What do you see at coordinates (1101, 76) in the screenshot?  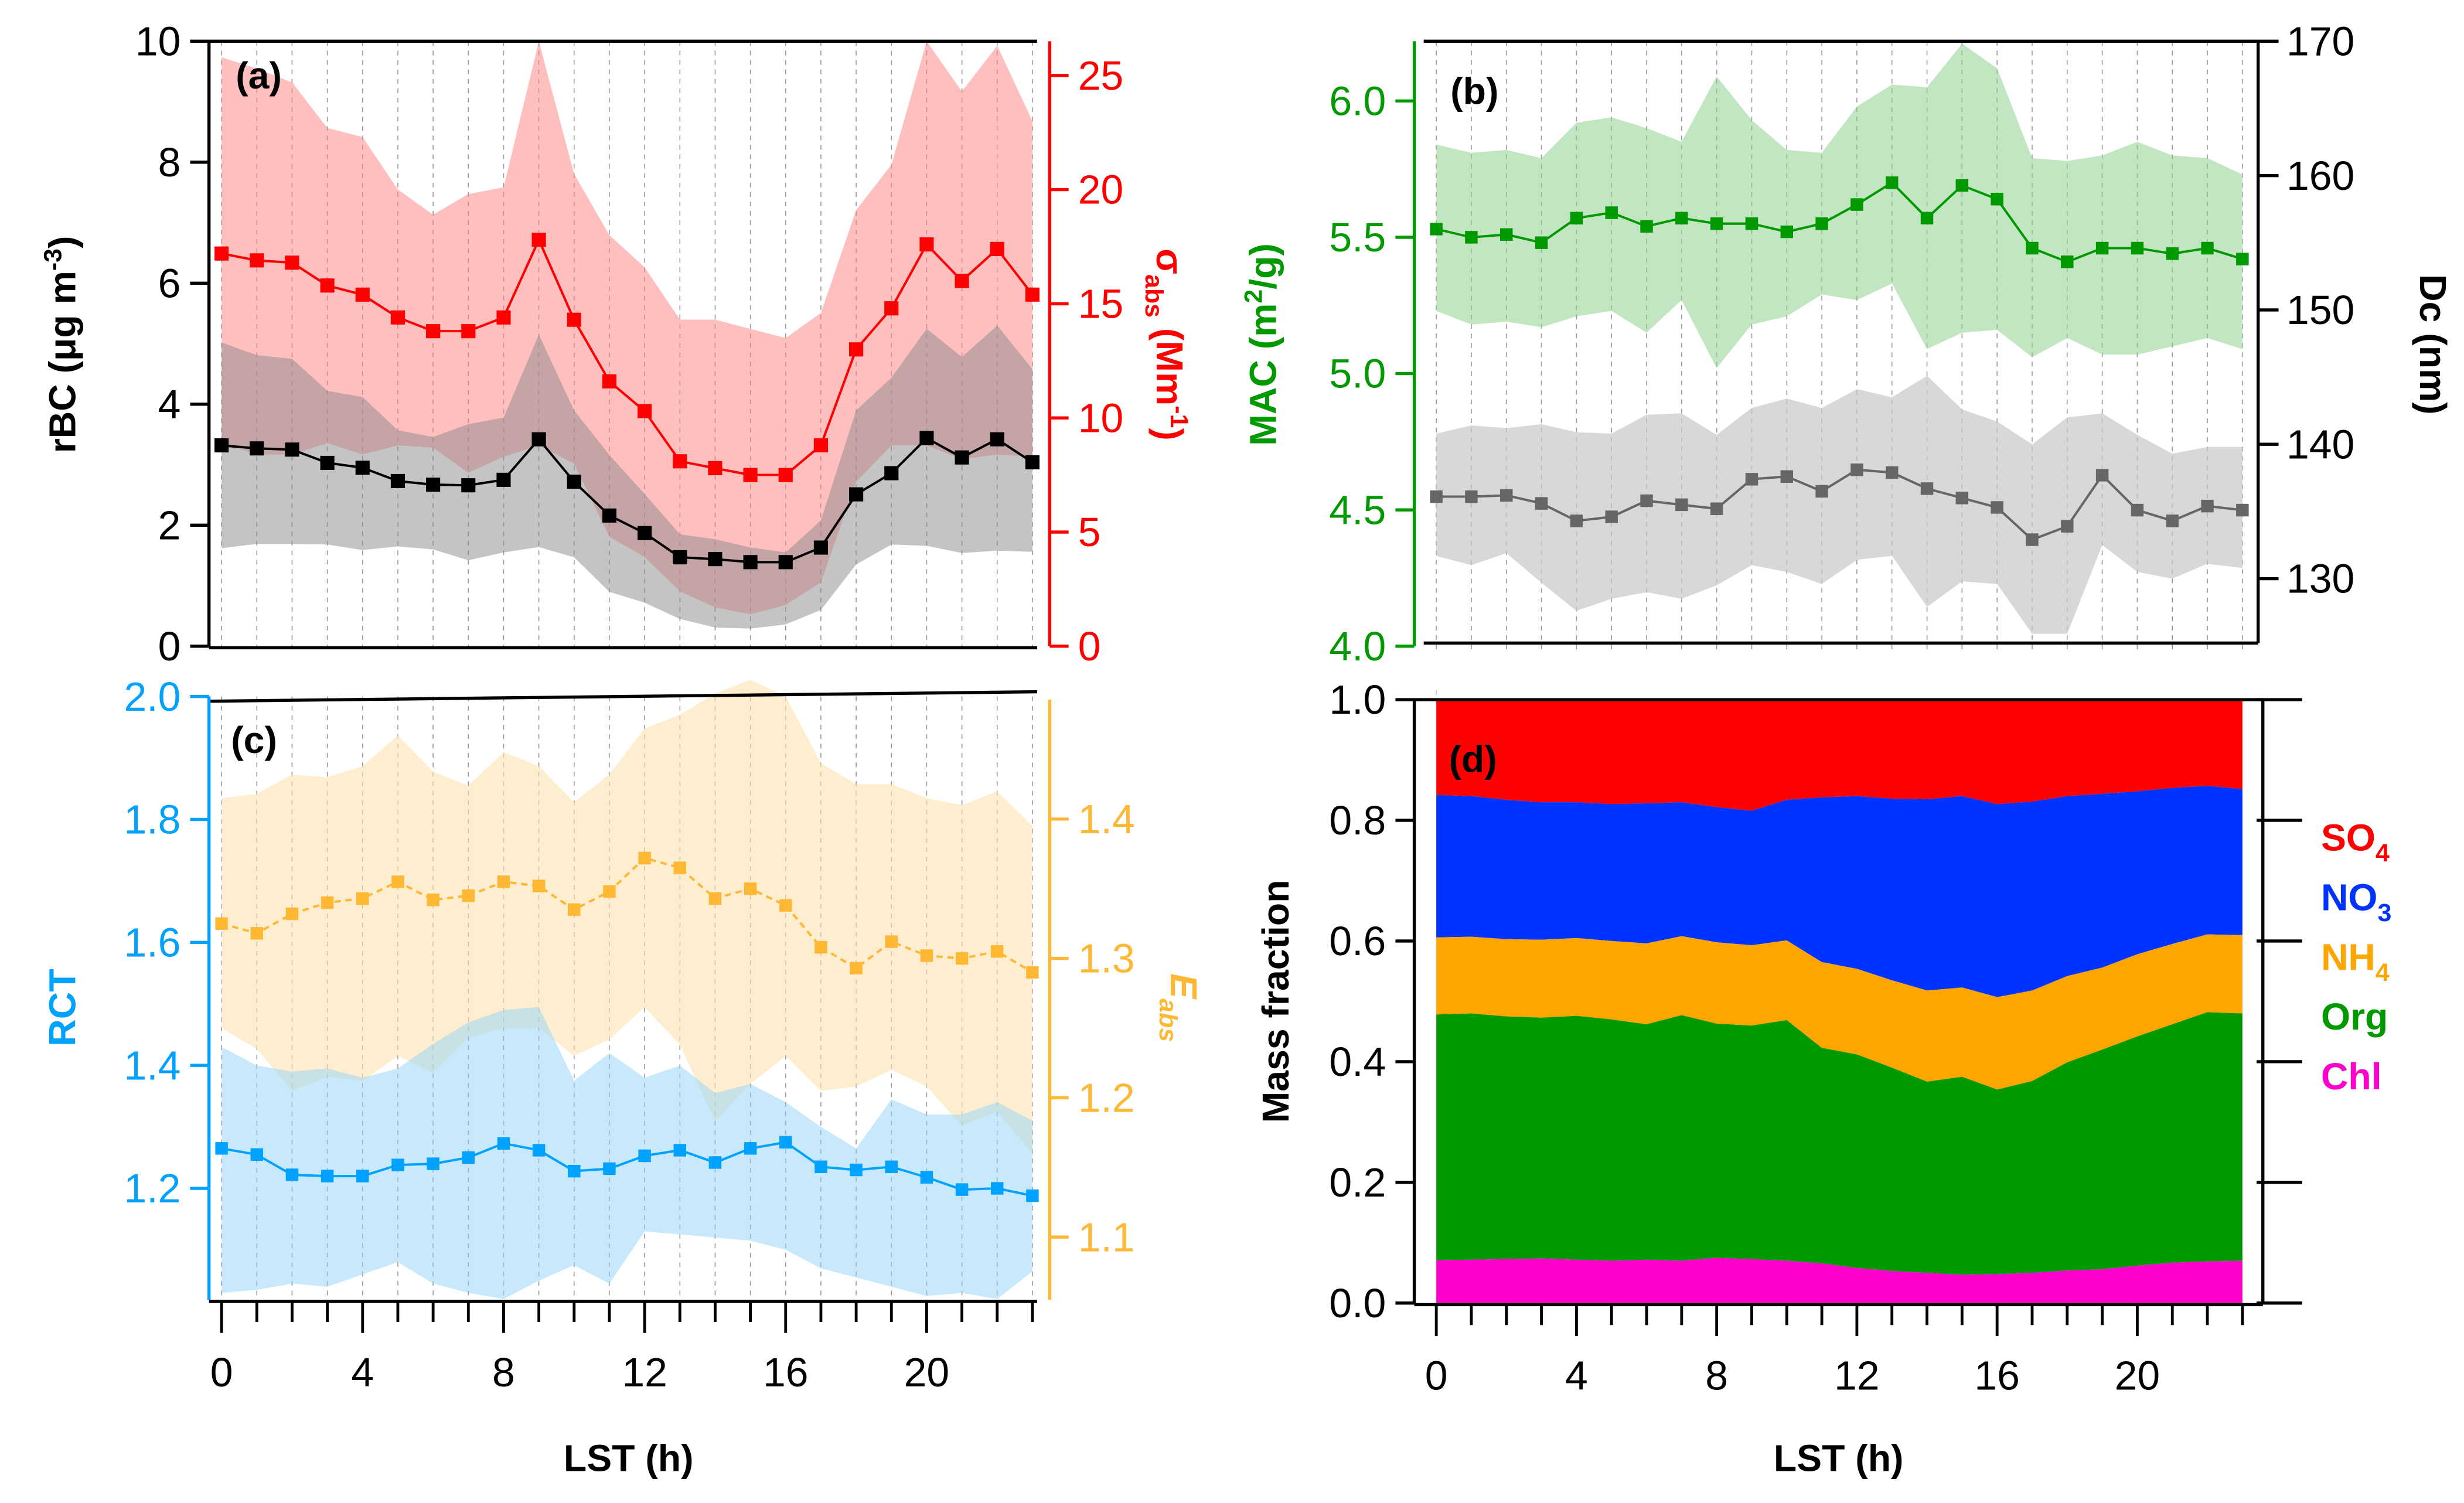 I see `right-tick-label: 25` at bounding box center [1101, 76].